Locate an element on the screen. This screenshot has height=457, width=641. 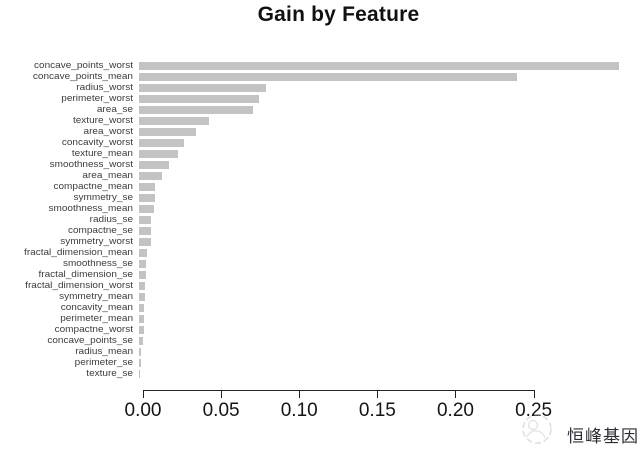
y-axis-label: compactne_mean is located at coordinates (93, 186).